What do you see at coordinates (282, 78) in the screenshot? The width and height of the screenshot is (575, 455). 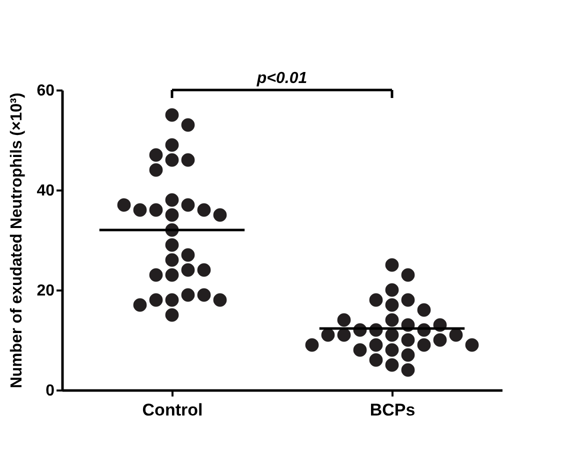 I see `text: p<0.01` at bounding box center [282, 78].